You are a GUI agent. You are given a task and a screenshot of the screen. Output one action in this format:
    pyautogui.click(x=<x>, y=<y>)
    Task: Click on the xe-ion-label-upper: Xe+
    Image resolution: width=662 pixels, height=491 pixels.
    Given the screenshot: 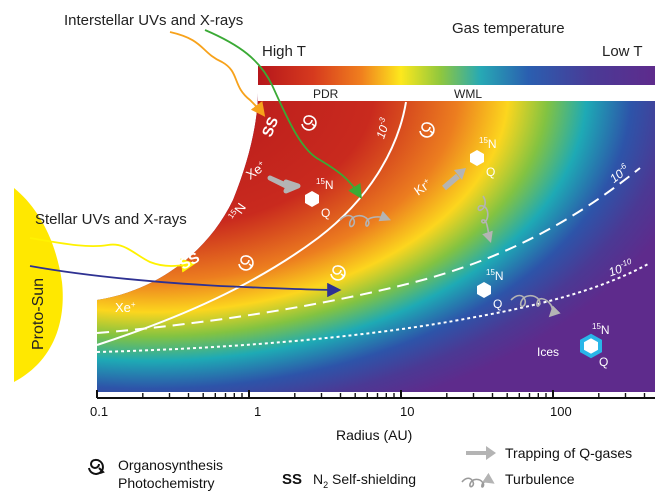 What is the action you would take?
    pyautogui.click(x=256, y=170)
    